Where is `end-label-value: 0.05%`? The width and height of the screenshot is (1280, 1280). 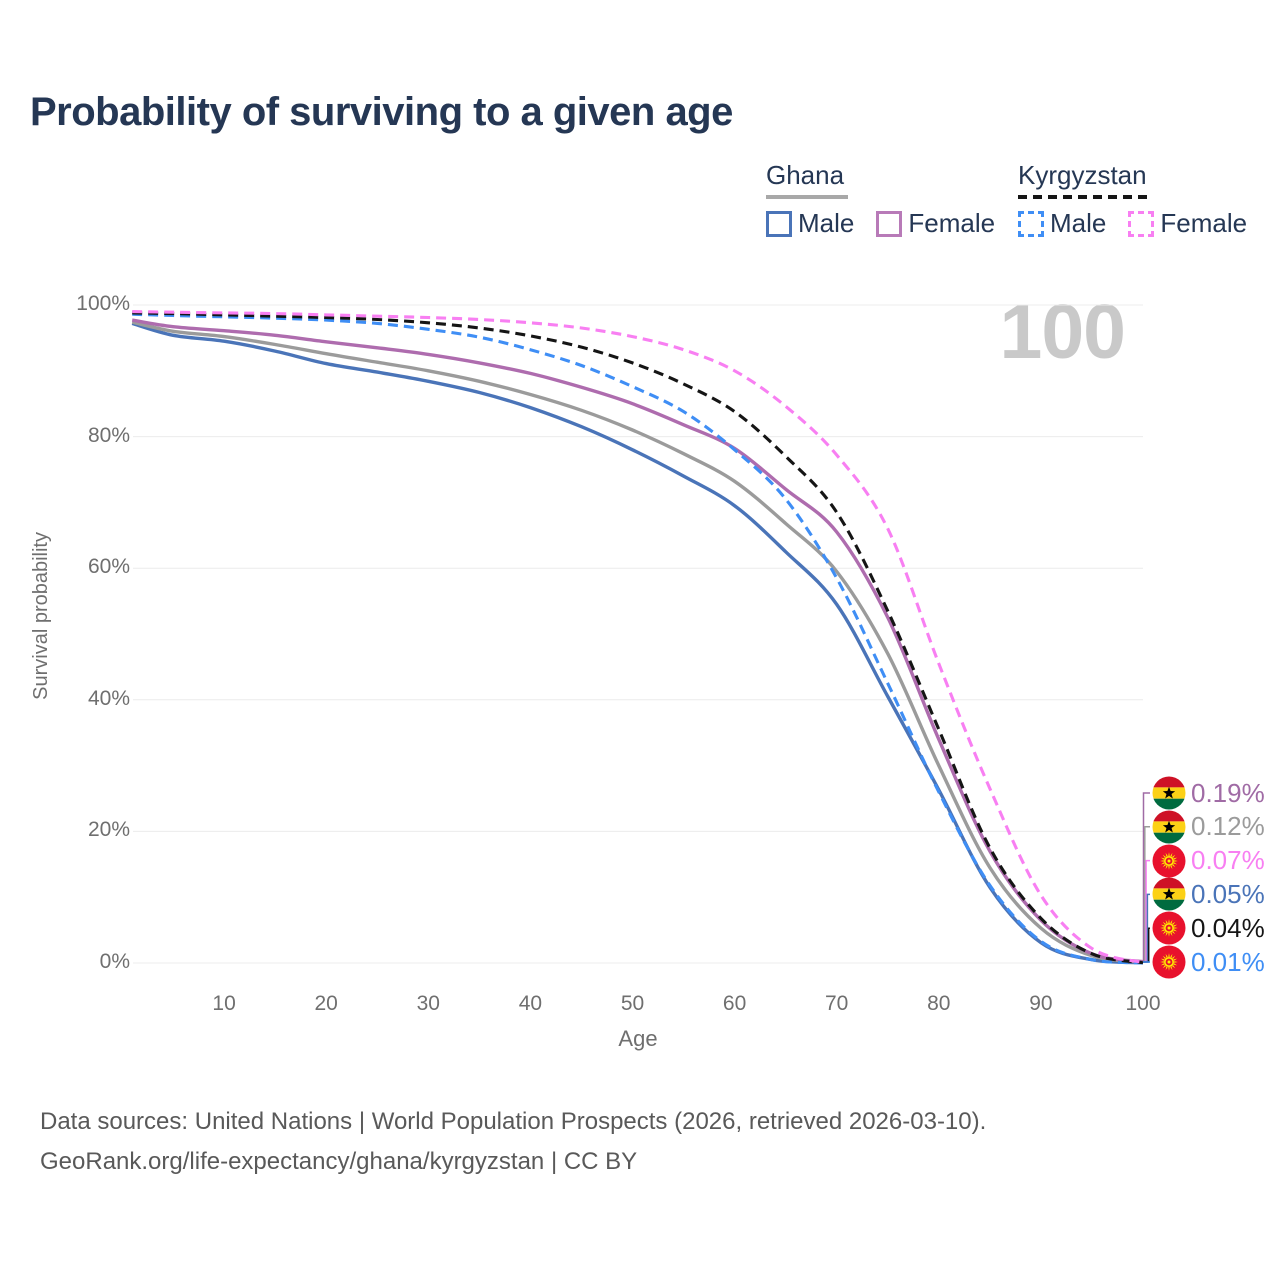 end-label-value: 0.05% is located at coordinates (1228, 893).